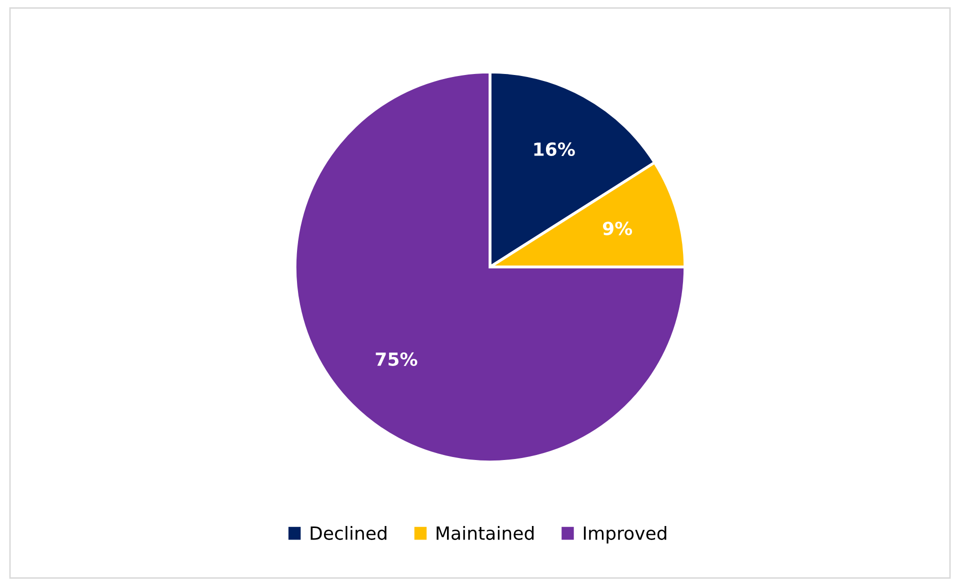 Image resolution: width=957 pixels, height=580 pixels. What do you see at coordinates (397, 359) in the screenshot?
I see `data-label: 75%` at bounding box center [397, 359].